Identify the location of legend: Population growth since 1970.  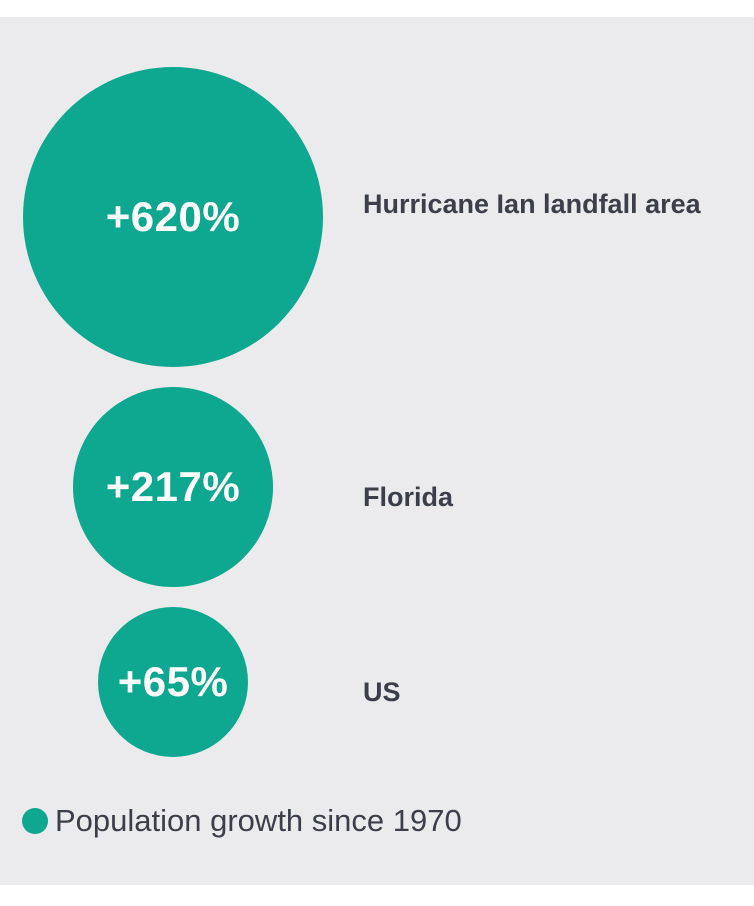
(242, 821).